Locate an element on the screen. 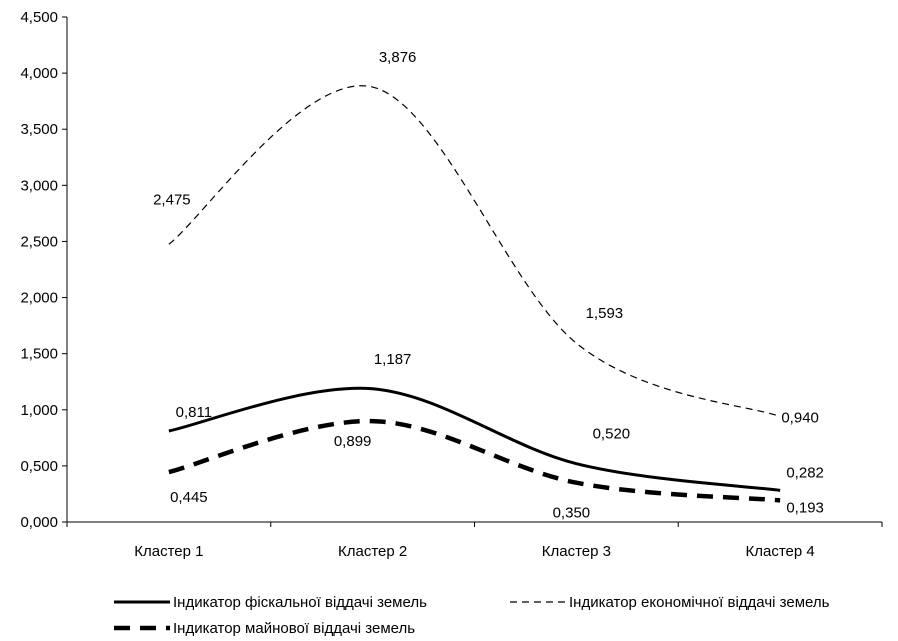  x-axis-ticks: Кластер 1 Кластер 2 Кластер 3 Кластер 4 is located at coordinates (474, 541).